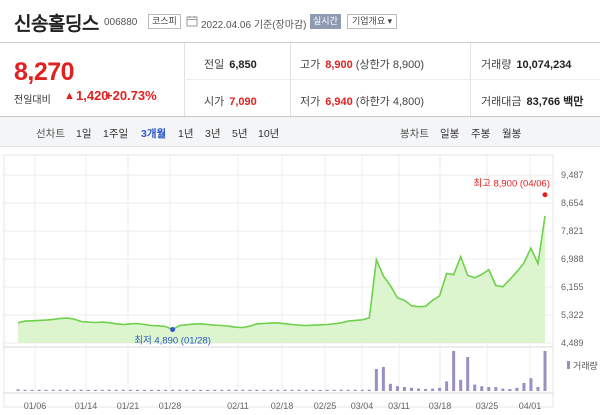  I want to click on up-arrow-icon: ▲, so click(69, 96).